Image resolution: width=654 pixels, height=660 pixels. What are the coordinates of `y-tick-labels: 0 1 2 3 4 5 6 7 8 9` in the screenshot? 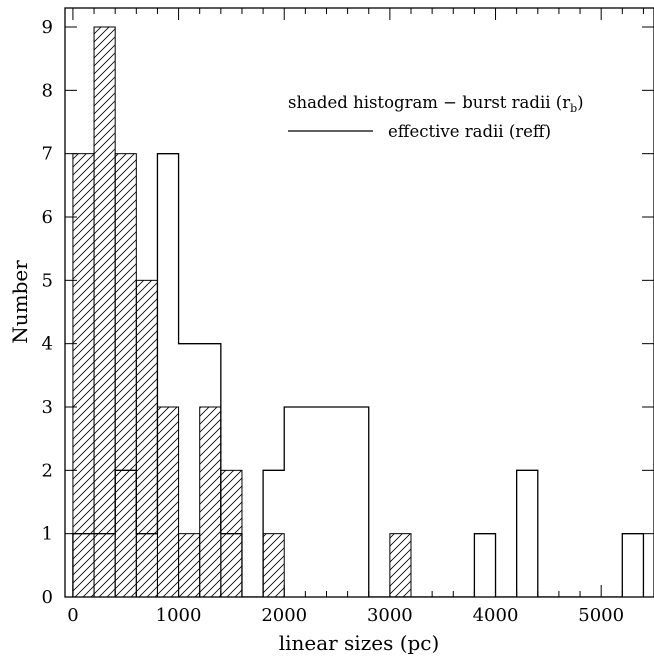 It's located at (47, 312).